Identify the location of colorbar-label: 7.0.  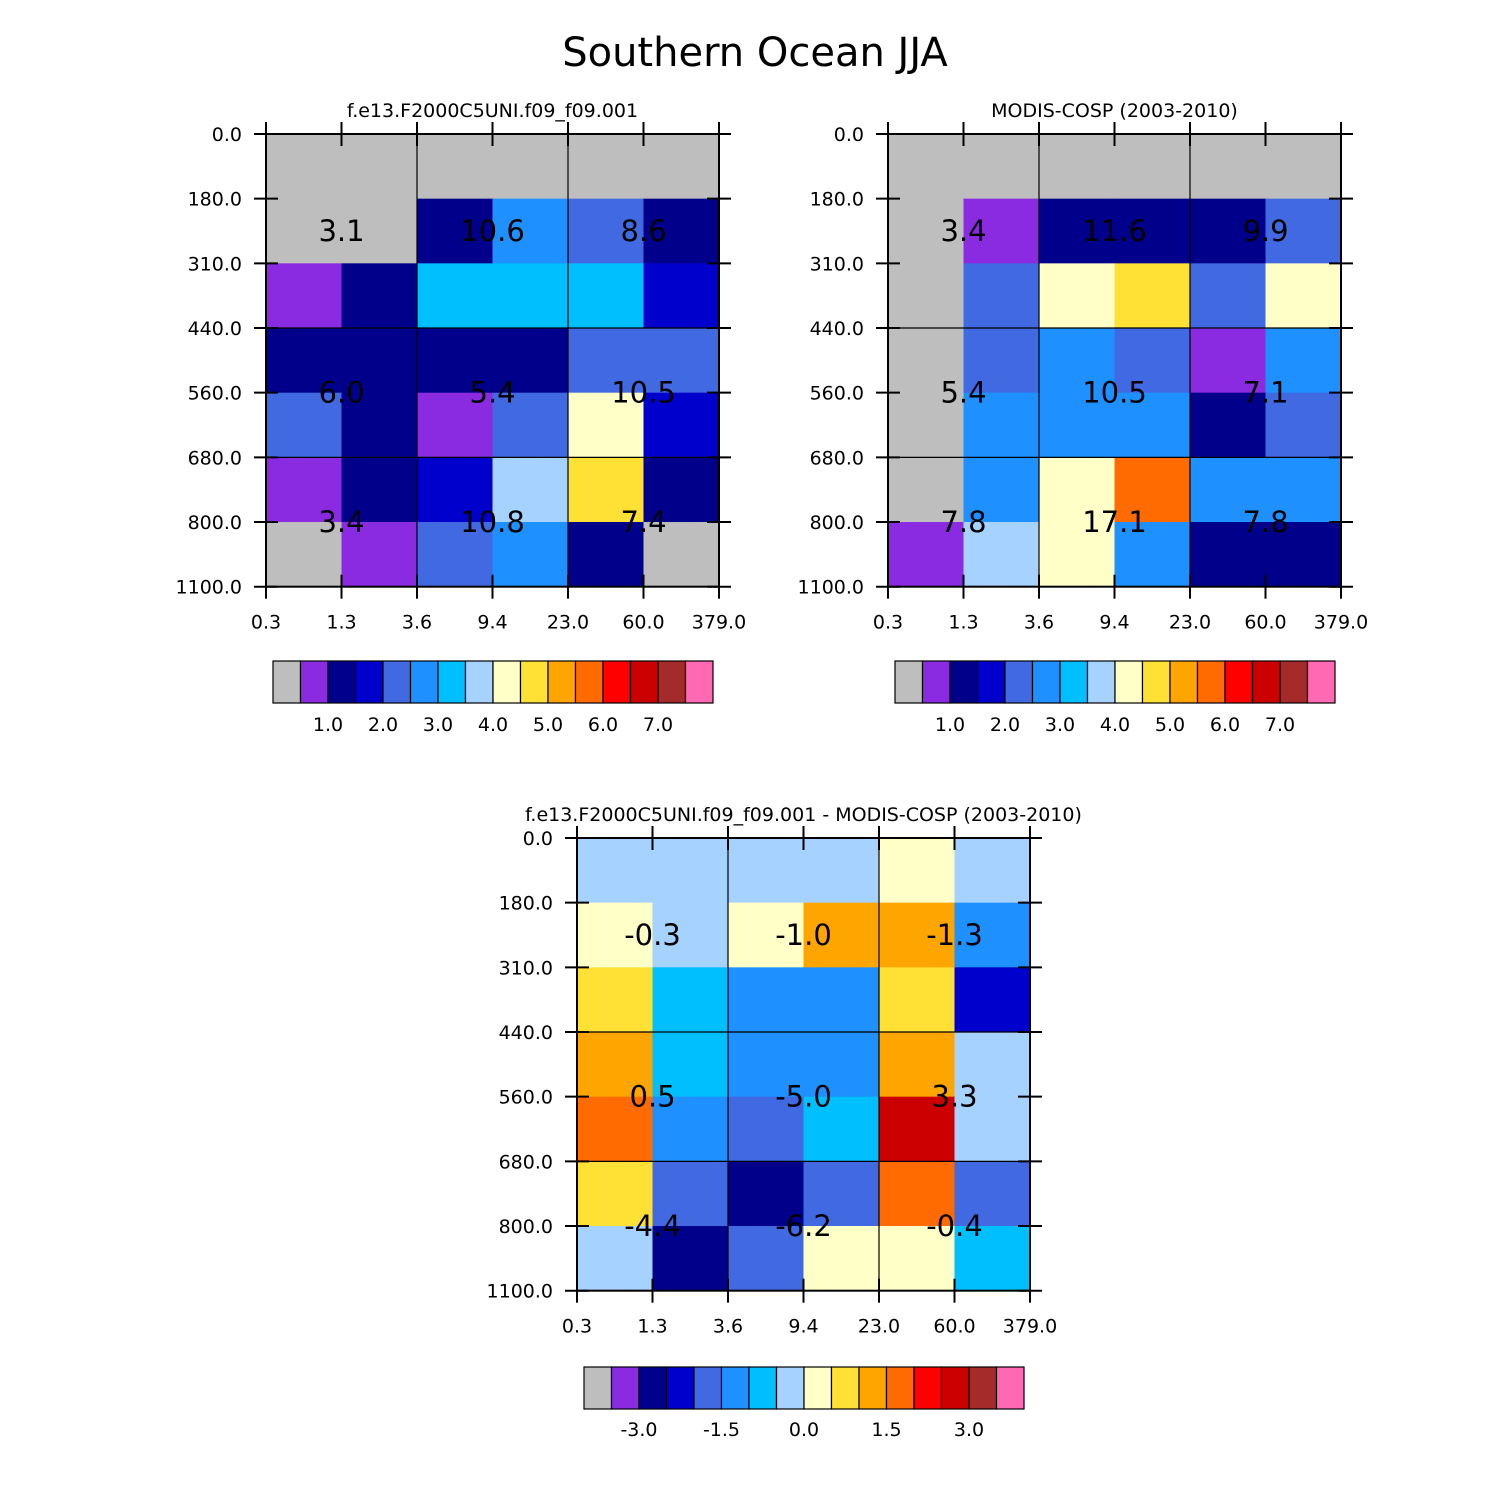
(1280, 725).